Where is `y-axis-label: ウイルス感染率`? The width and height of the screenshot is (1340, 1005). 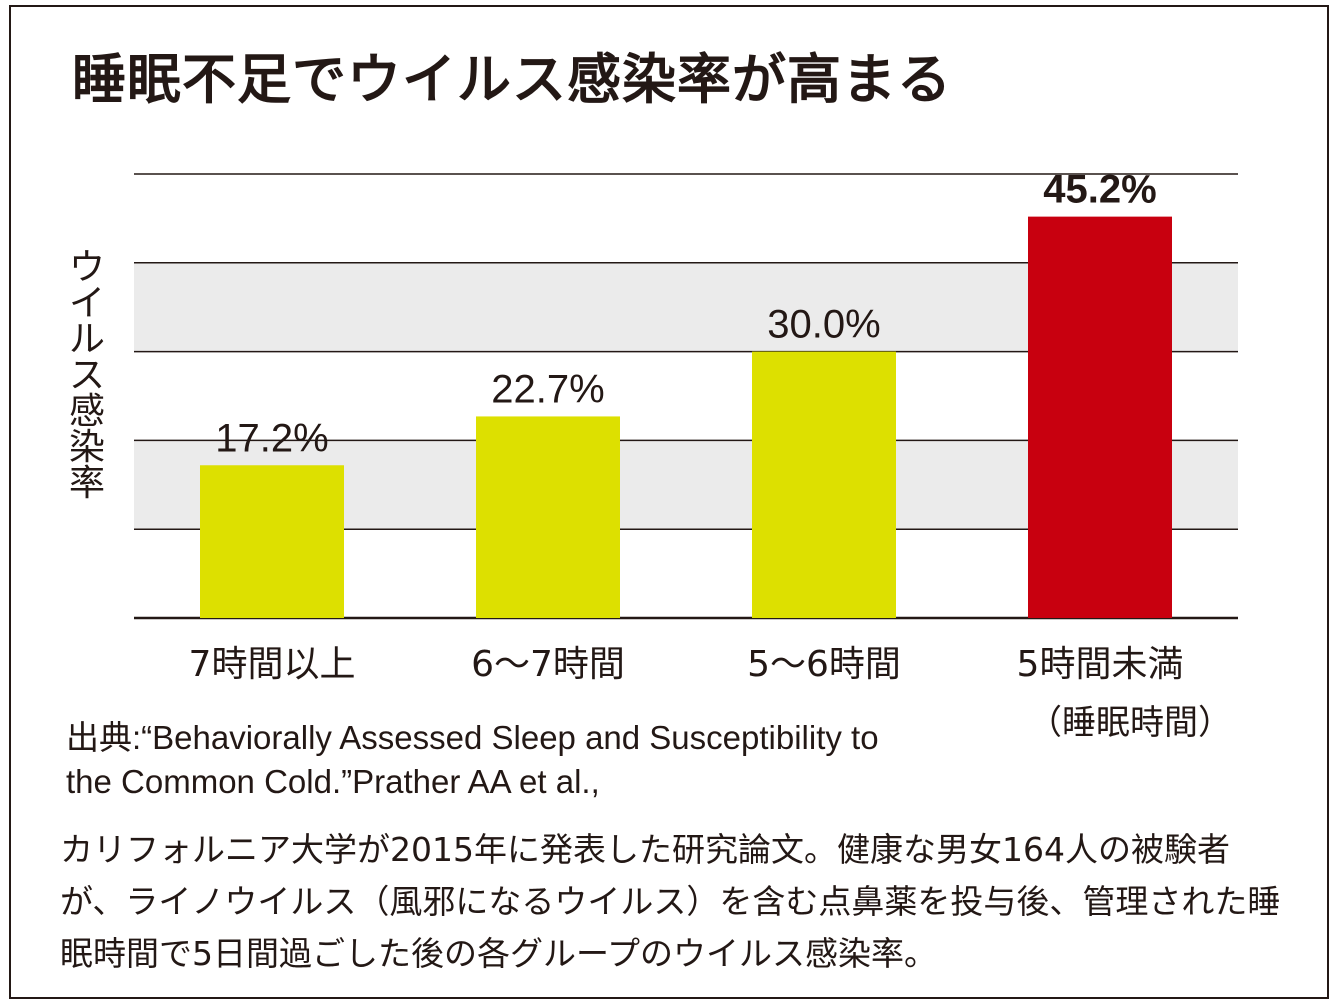
y-axis-label: ウイルス感染率 is located at coordinates (87, 376).